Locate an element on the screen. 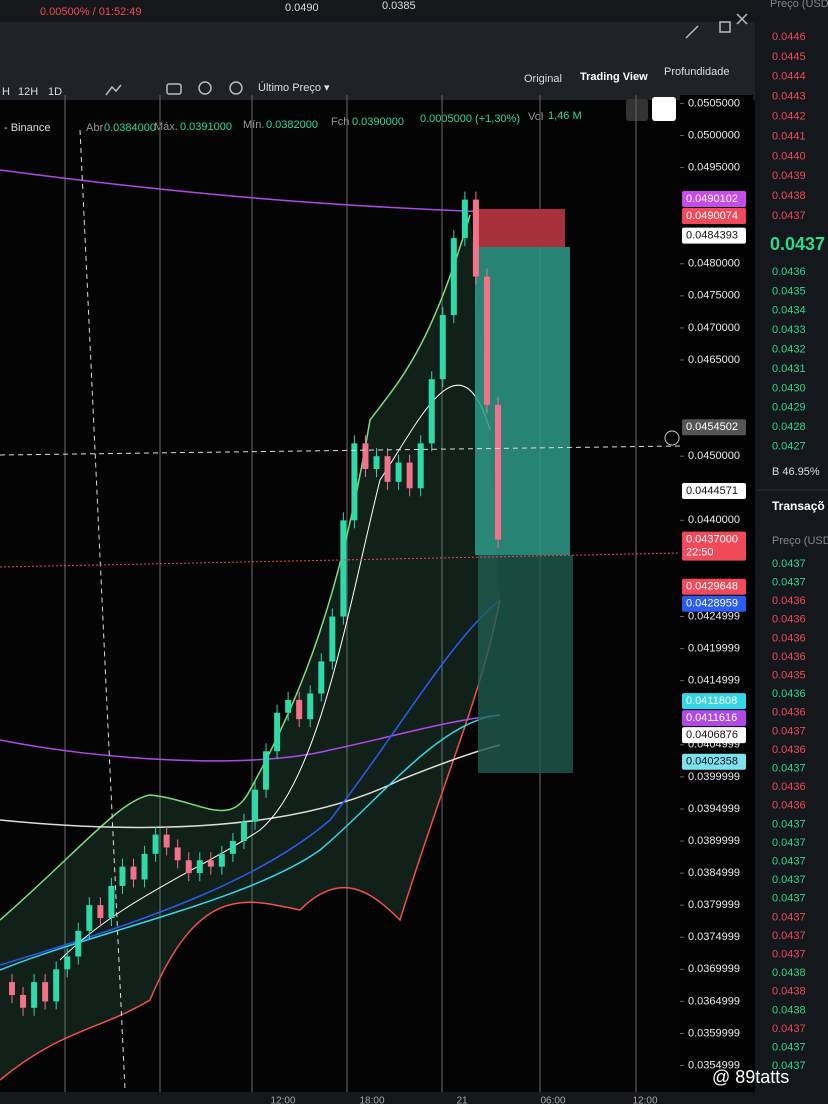 The image size is (828, 1104). y-tick-label: 0.0394999 is located at coordinates (714, 809).